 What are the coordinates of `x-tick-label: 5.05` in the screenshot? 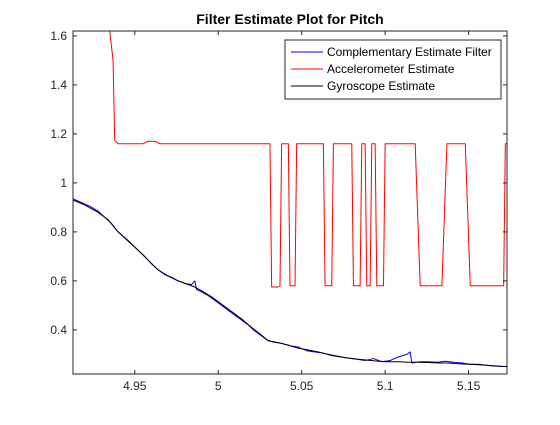 It's located at (302, 386).